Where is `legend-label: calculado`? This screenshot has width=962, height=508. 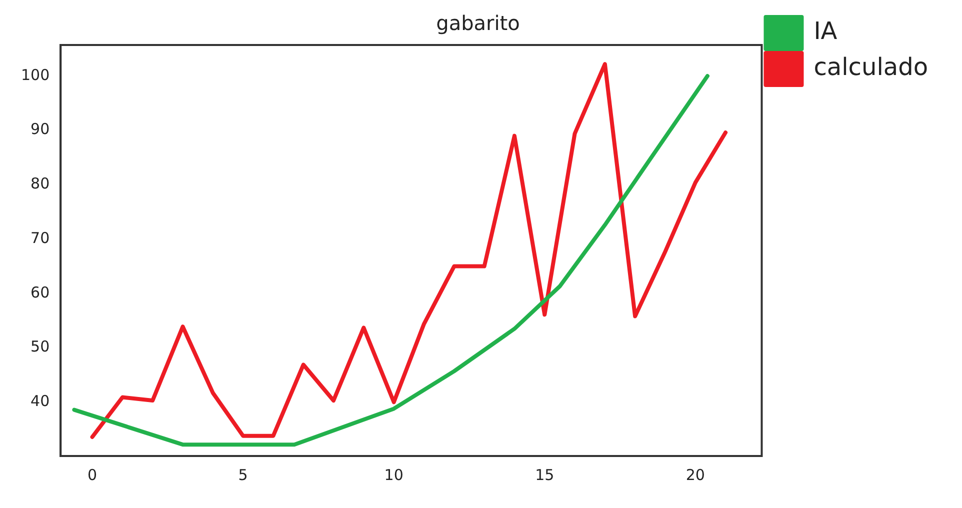 legend-label: calculado is located at coordinates (871, 67).